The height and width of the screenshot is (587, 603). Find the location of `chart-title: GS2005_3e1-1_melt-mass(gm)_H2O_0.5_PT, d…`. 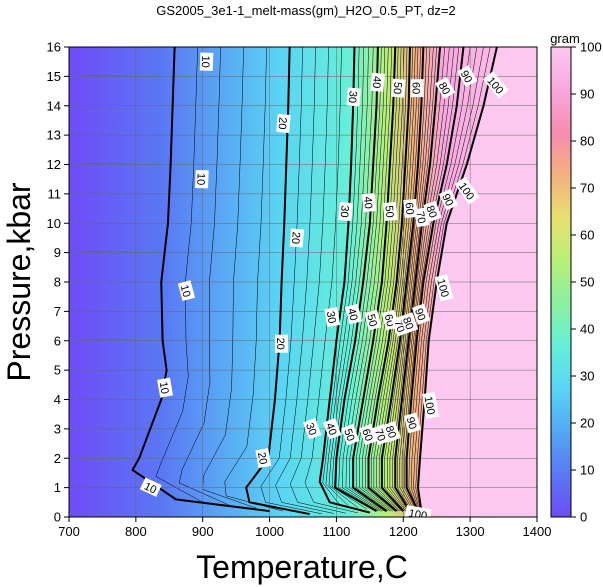

chart-title: GS2005_3e1-1_melt-mass(gm)_H2O_0.5_PT, d… is located at coordinates (306, 10).